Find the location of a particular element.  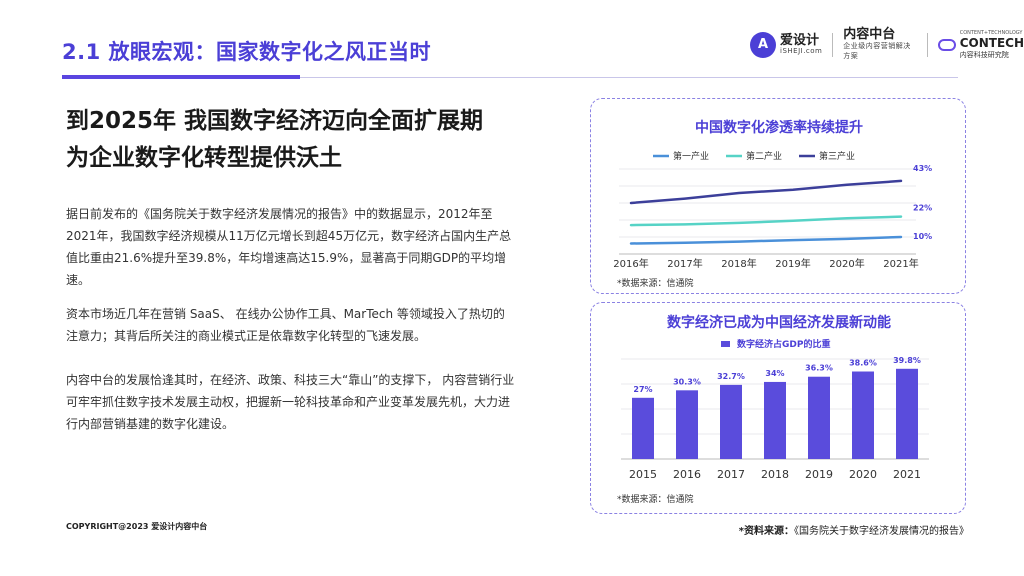

bar-legend-label: 数字经济占GDP的比重 is located at coordinates (783, 344).